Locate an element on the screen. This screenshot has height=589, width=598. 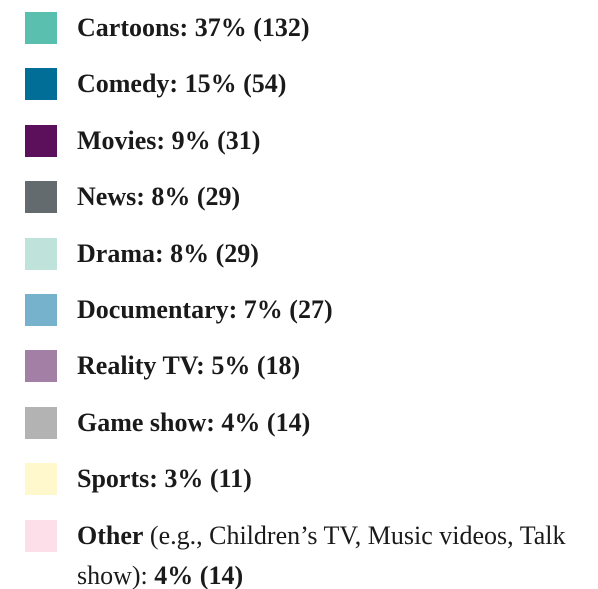
label-text: Reality TV: 5% (18) is located at coordinates (189, 366).